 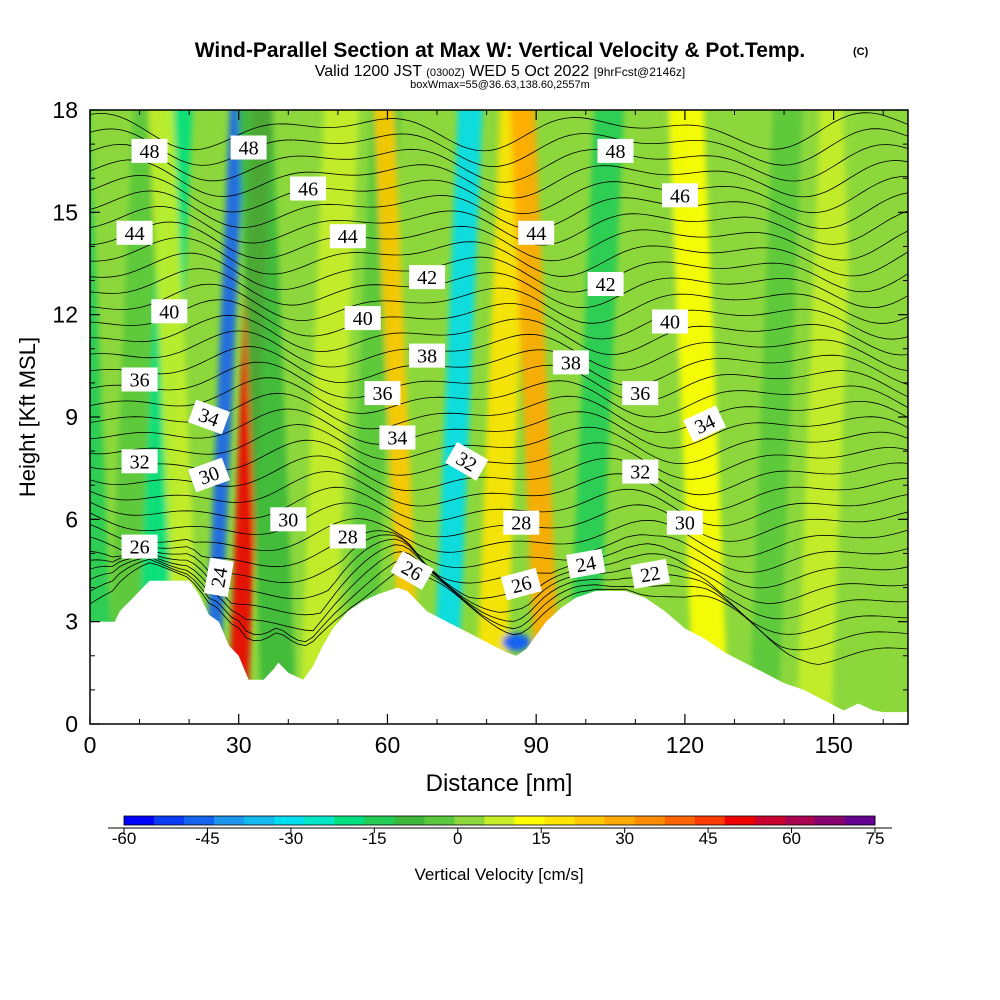 What do you see at coordinates (651, 574) in the screenshot?
I see `contour-label-text: 22` at bounding box center [651, 574].